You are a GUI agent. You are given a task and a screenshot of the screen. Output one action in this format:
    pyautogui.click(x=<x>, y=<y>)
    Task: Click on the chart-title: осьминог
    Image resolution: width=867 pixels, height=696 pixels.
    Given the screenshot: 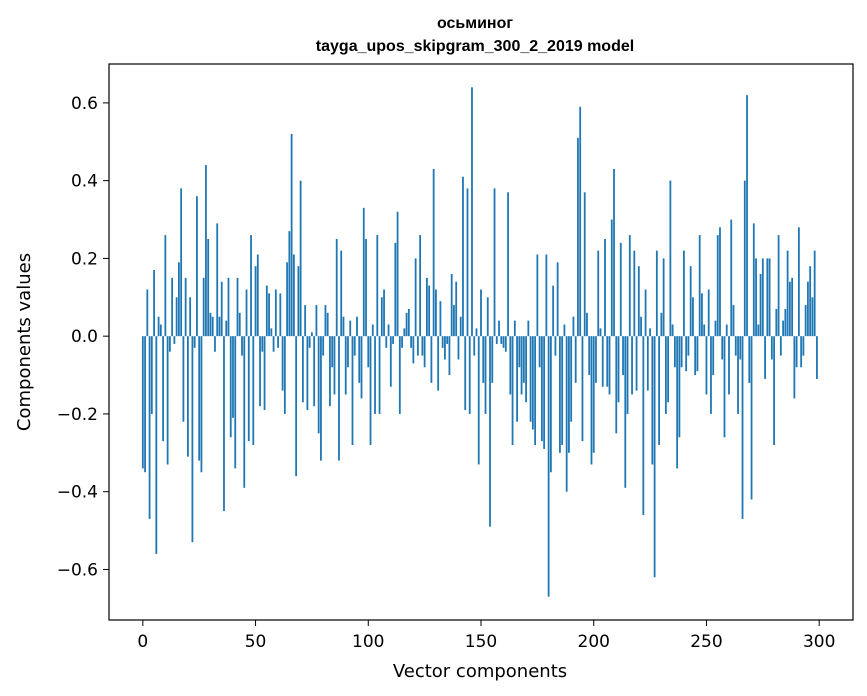 What is the action you would take?
    pyautogui.click(x=475, y=23)
    